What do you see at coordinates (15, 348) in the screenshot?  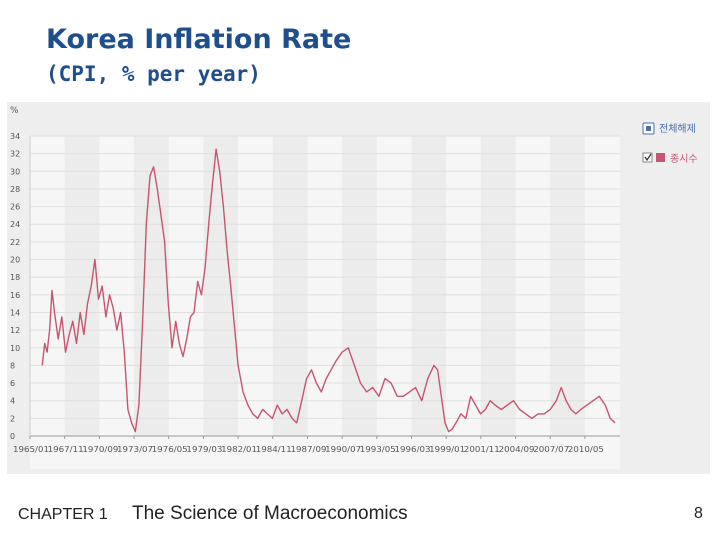 I see `y-tick-label: 10` at bounding box center [15, 348].